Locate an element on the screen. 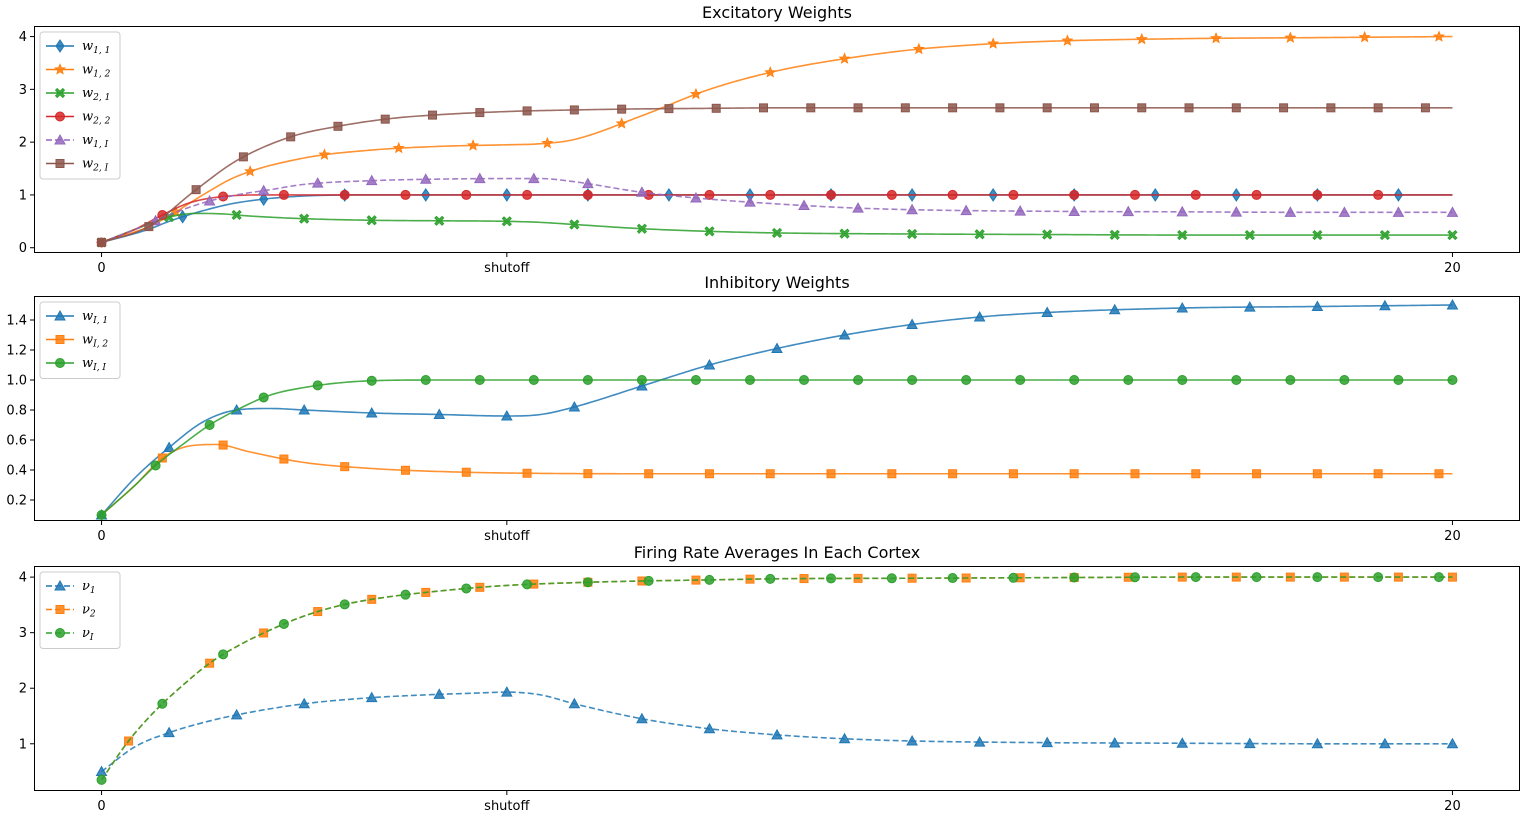 This screenshot has height=819, width=1523. chart-title: Inhibitory Weights is located at coordinates (776, 282).